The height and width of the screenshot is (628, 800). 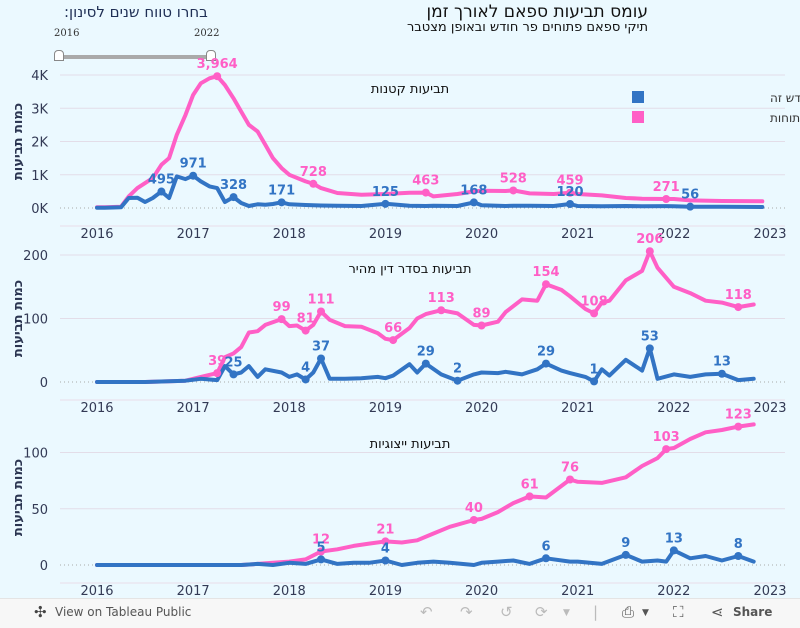 I want to click on data-label: 12, so click(x=321, y=540).